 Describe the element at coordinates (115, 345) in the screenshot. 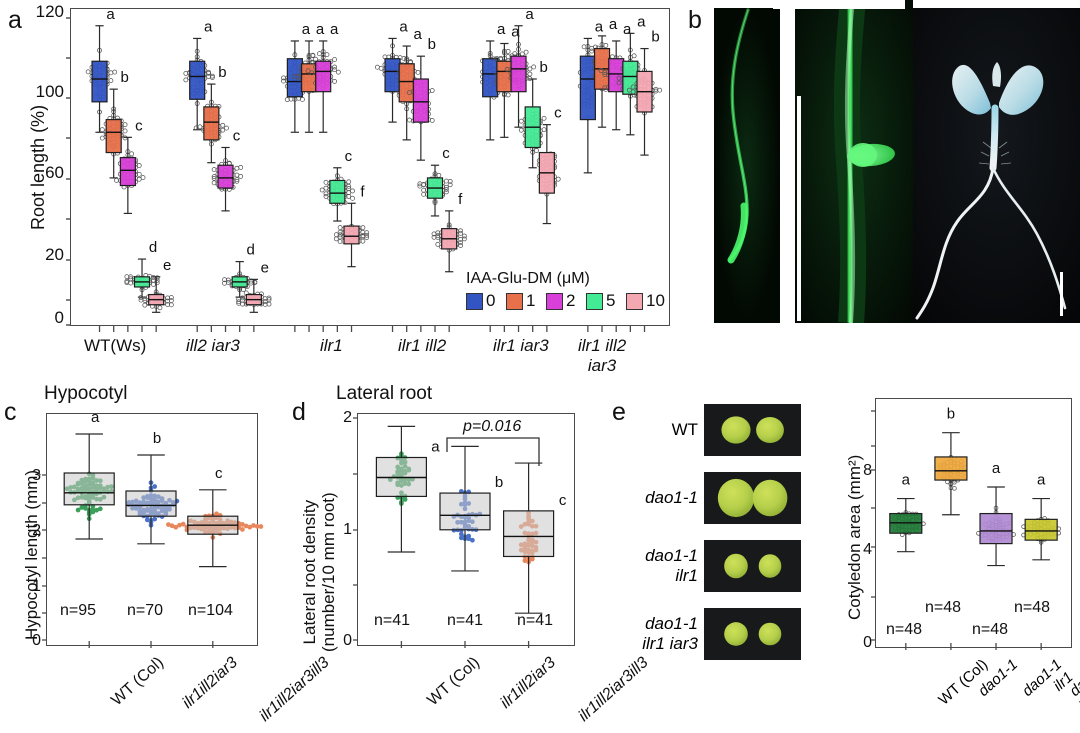

I see `panel-a-xcat-0: WT(Ws)` at that location.